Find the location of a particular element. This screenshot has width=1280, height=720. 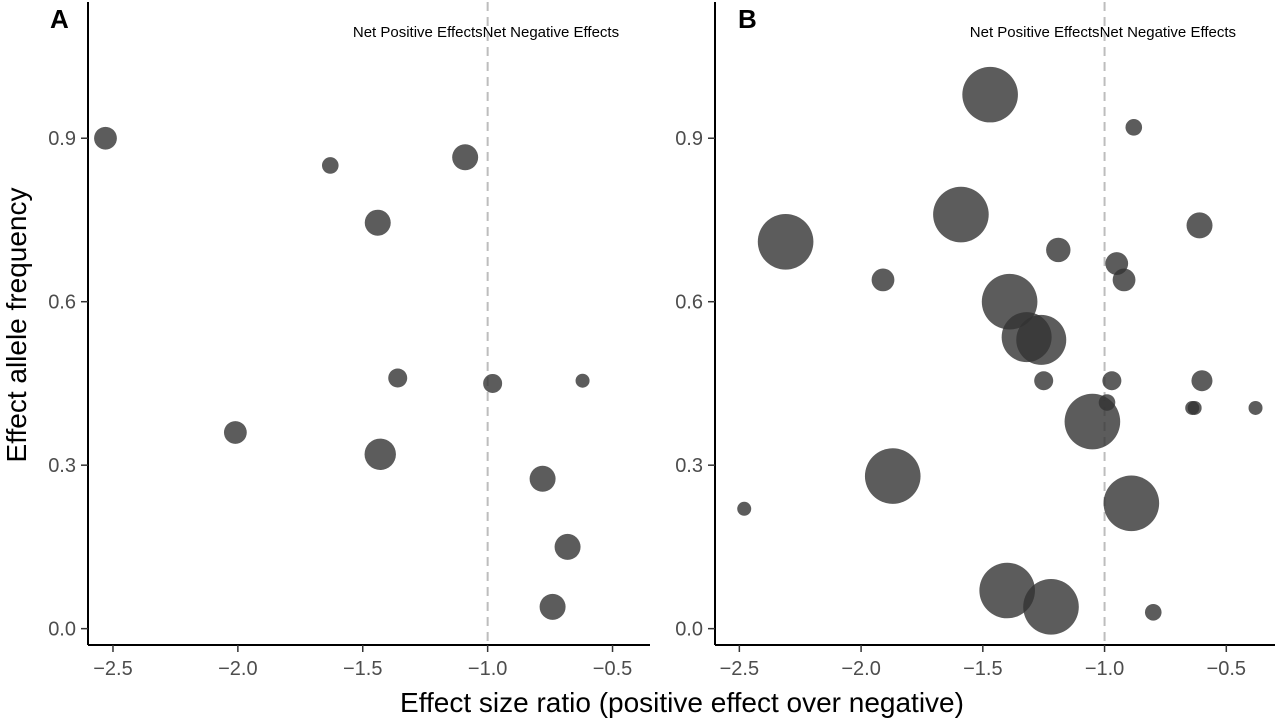

panel-label: B is located at coordinates (747, 19).